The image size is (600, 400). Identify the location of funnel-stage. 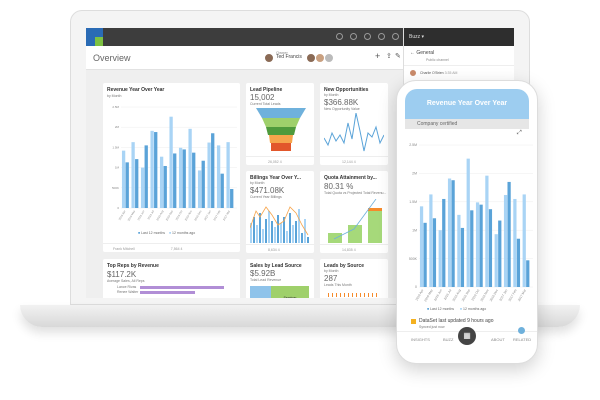
(281, 122).